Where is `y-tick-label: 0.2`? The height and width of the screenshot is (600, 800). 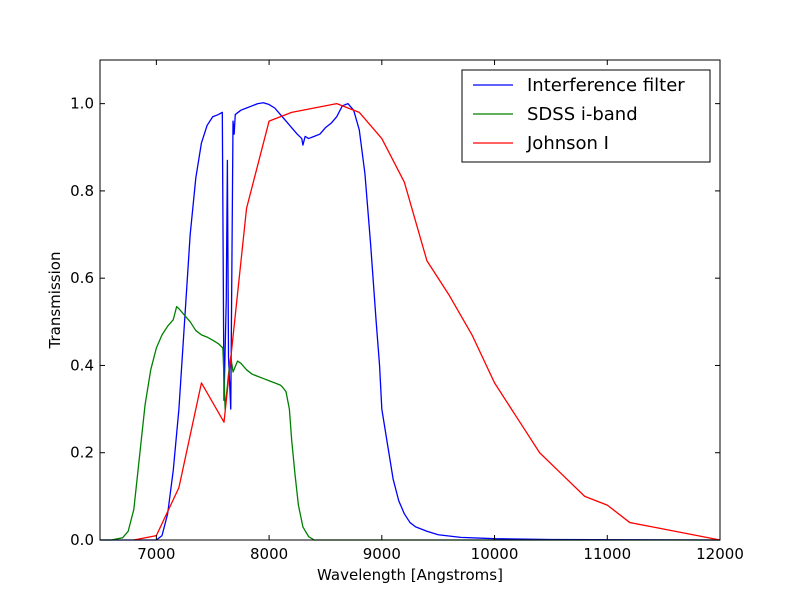
y-tick-label: 0.2 is located at coordinates (82, 453).